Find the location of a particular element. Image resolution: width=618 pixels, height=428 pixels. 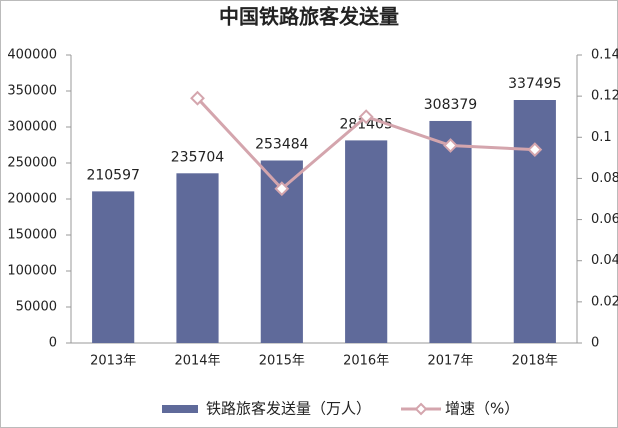

data-label: 308379 is located at coordinates (450, 105).